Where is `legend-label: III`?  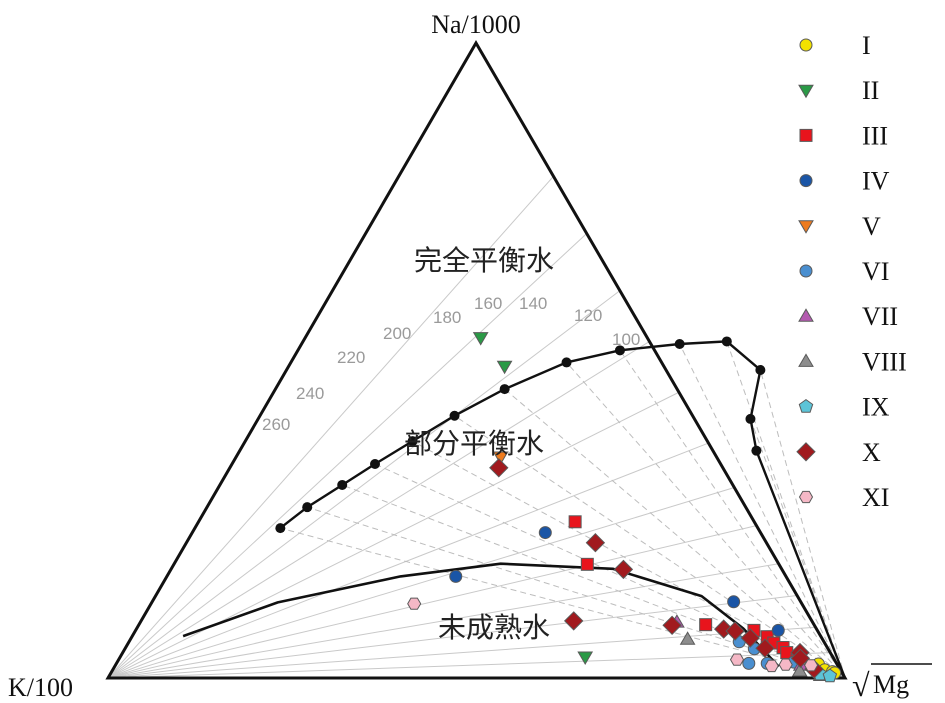
legend-label: III is located at coordinates (875, 135).